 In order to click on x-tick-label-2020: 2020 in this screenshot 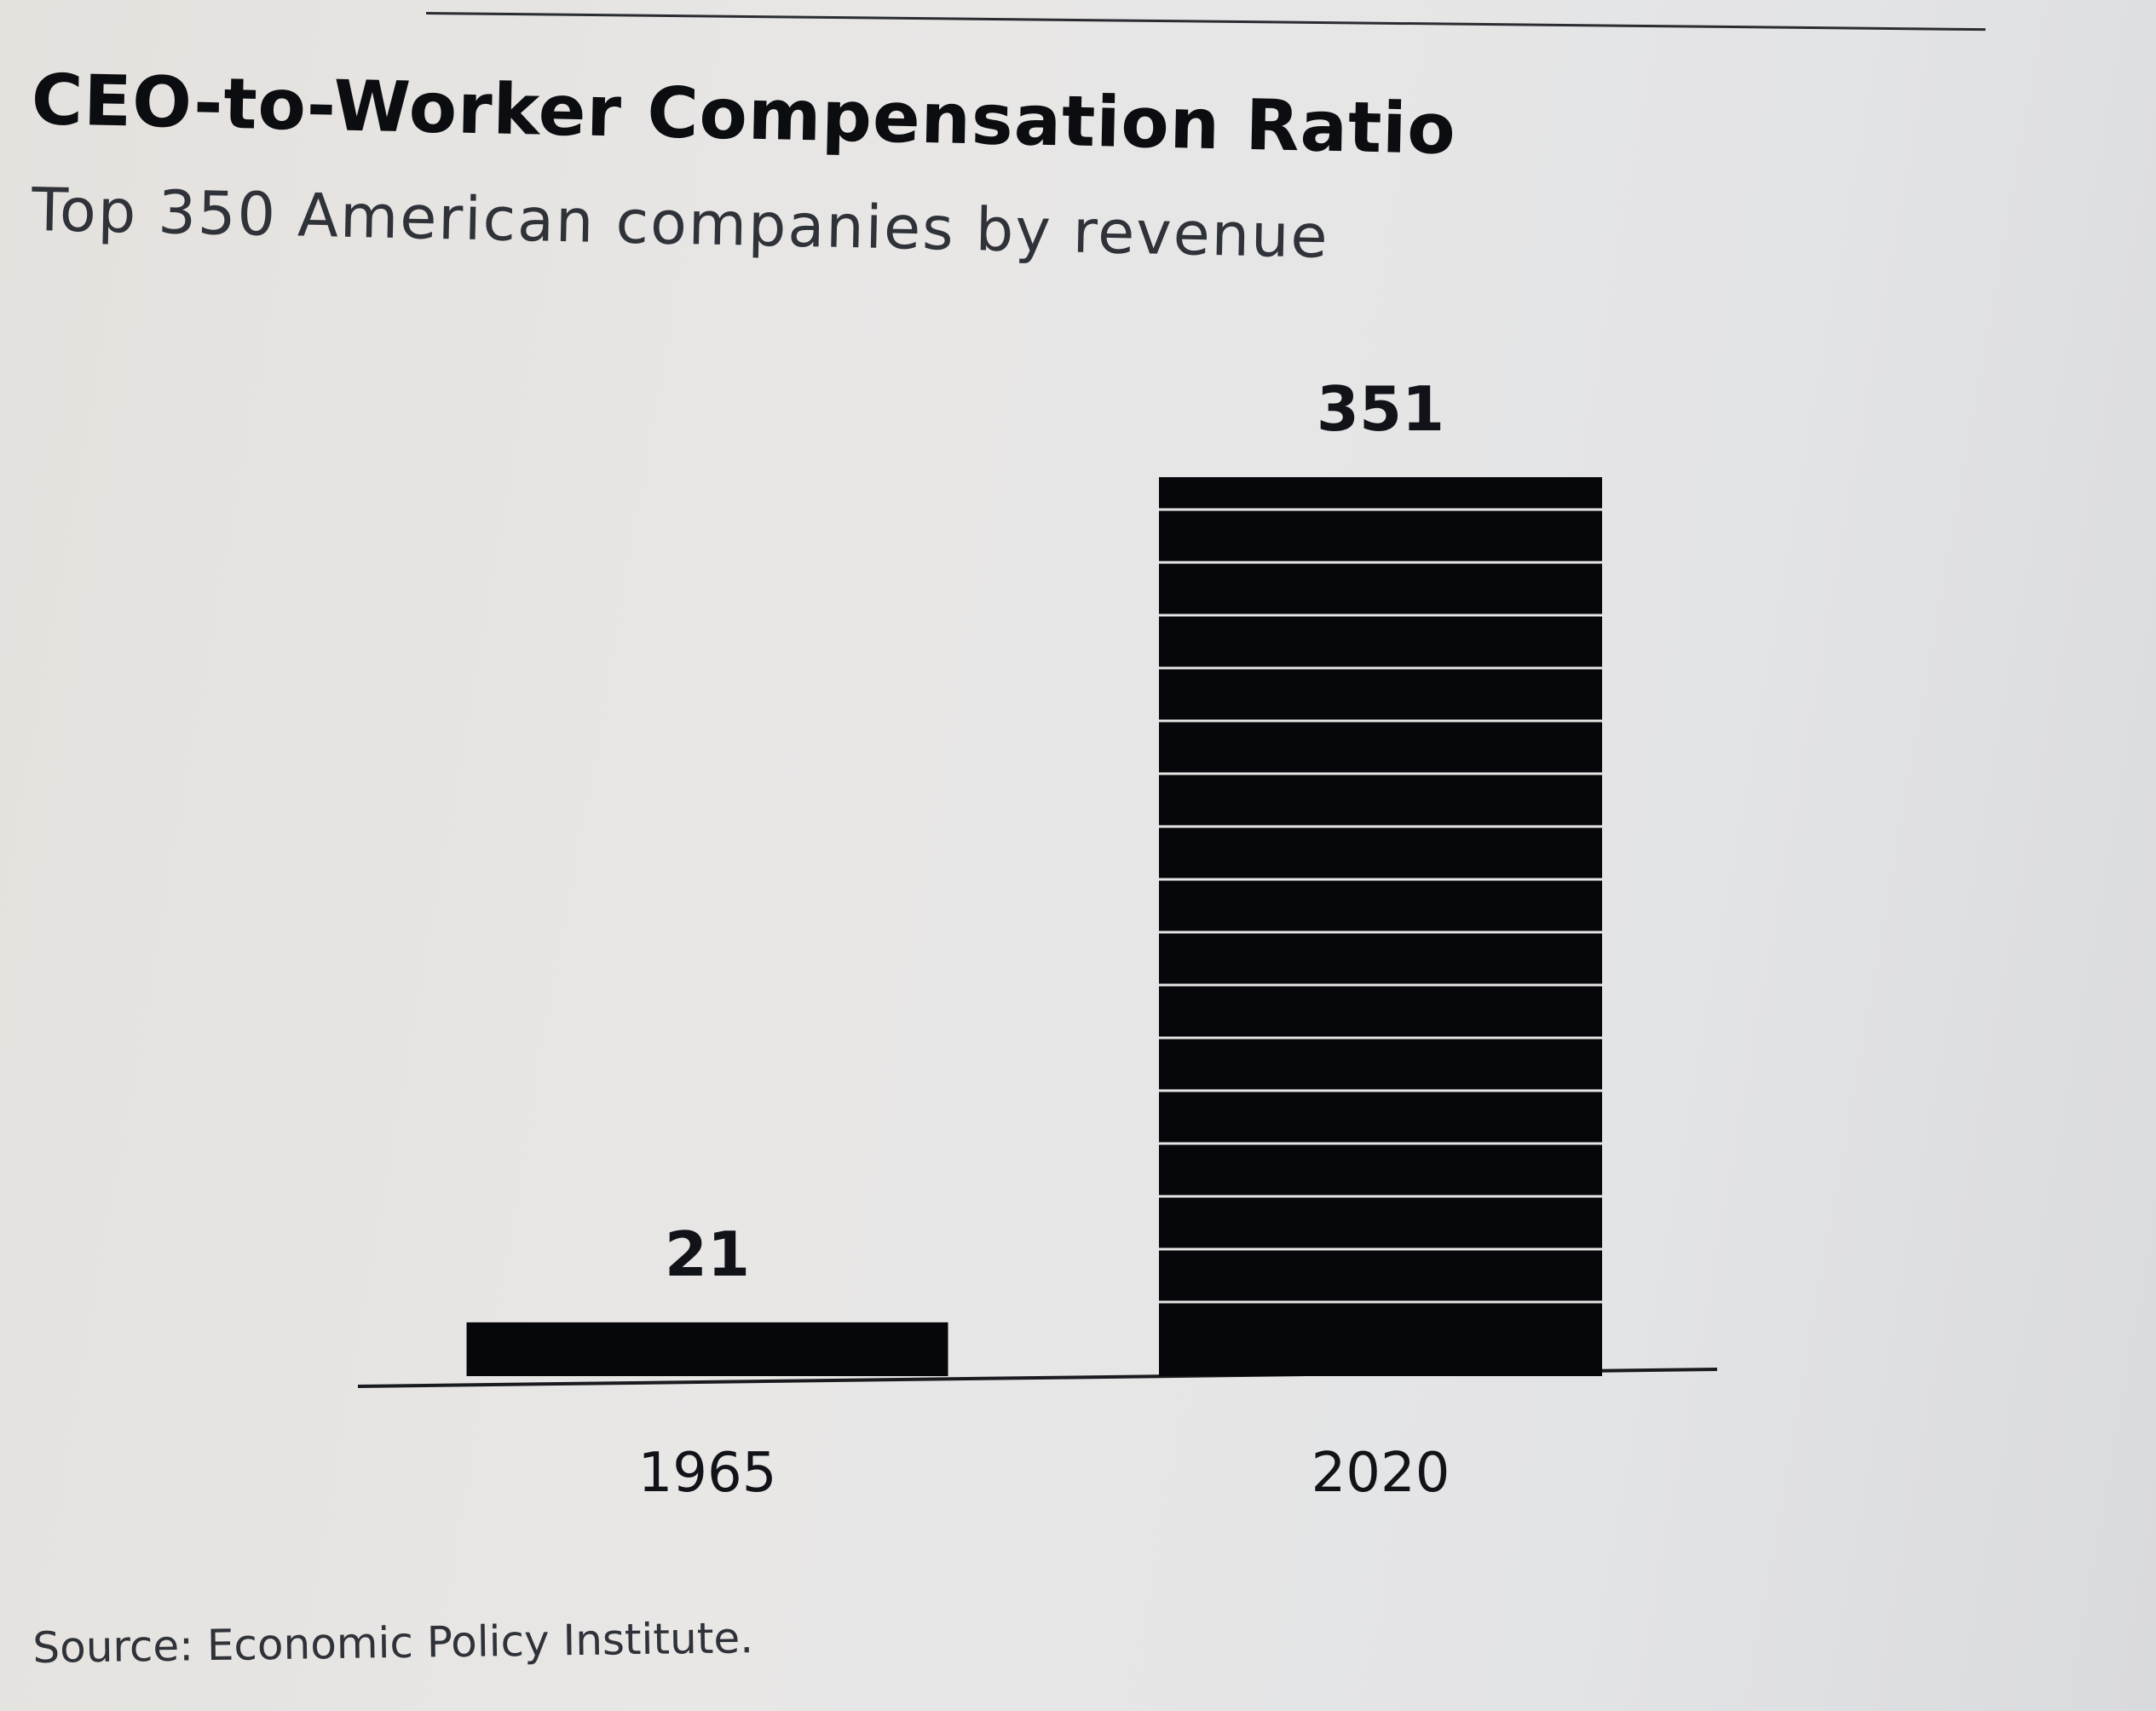, I will do `click(1380, 1473)`.